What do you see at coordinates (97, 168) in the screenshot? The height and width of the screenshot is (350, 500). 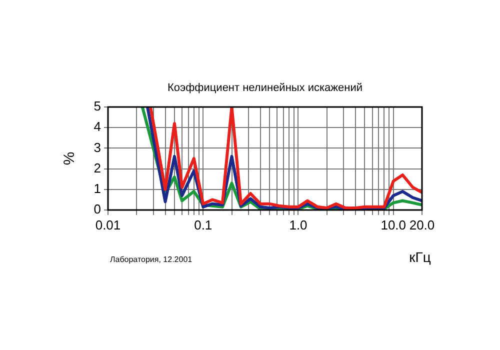 I see `y-tick-label: 2` at bounding box center [97, 168].